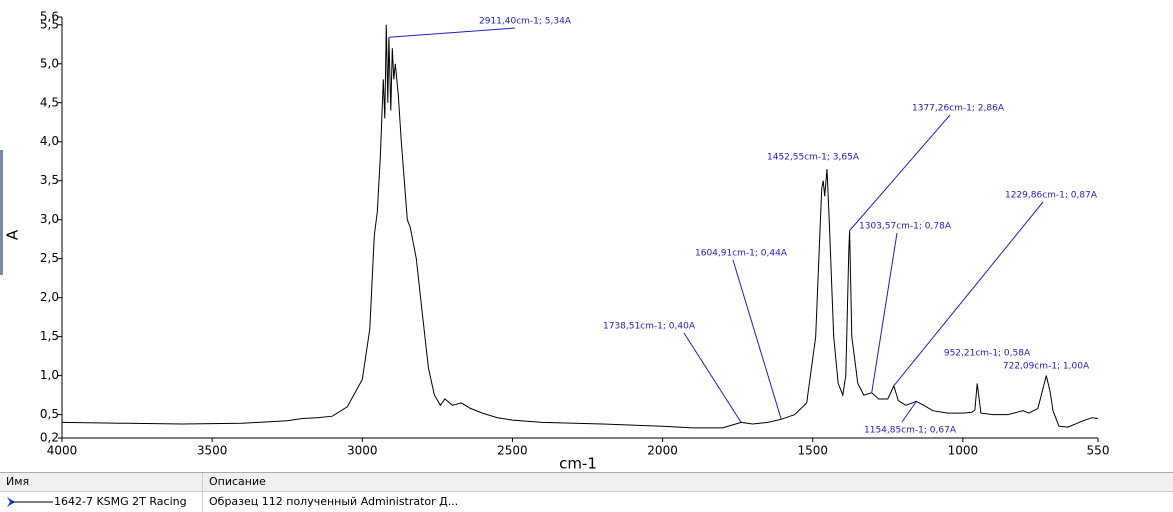 This screenshot has width=1173, height=512. What do you see at coordinates (49, 258) in the screenshot?
I see `y-tick-label: 2,5` at bounding box center [49, 258].